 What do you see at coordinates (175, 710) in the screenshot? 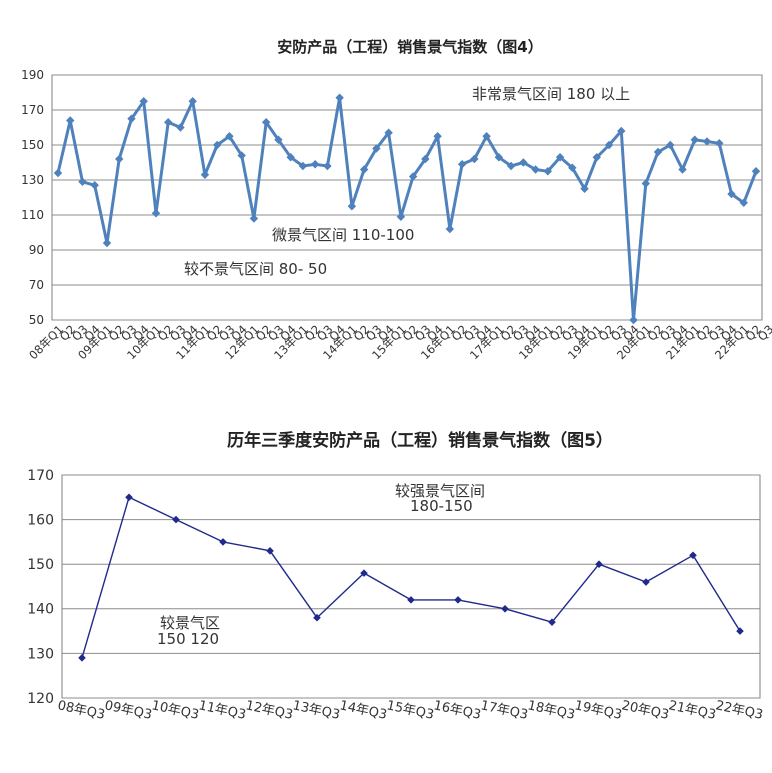
I see `c5-x-tick-label: 10年Q3` at bounding box center [175, 710].